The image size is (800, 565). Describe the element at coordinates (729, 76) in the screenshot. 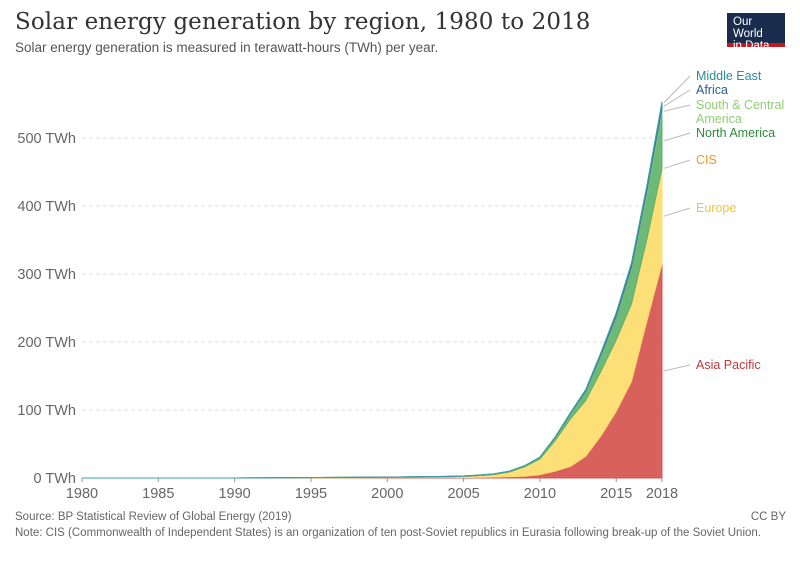

I see `series-label: Middle East` at that location.